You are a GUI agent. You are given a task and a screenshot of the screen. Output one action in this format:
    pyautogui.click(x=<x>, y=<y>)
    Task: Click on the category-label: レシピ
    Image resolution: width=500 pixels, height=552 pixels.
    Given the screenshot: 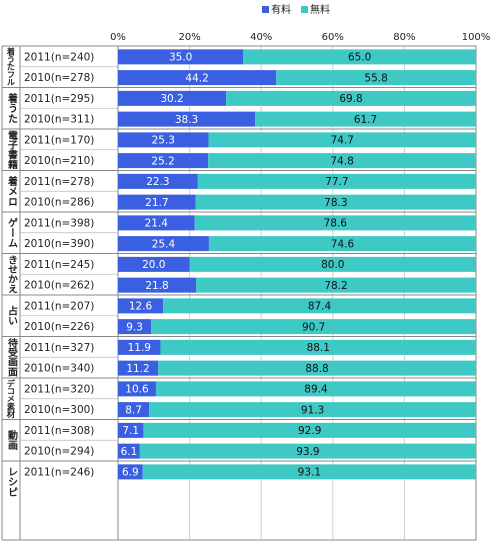 What is the action you would take?
    pyautogui.click(x=12, y=481)
    